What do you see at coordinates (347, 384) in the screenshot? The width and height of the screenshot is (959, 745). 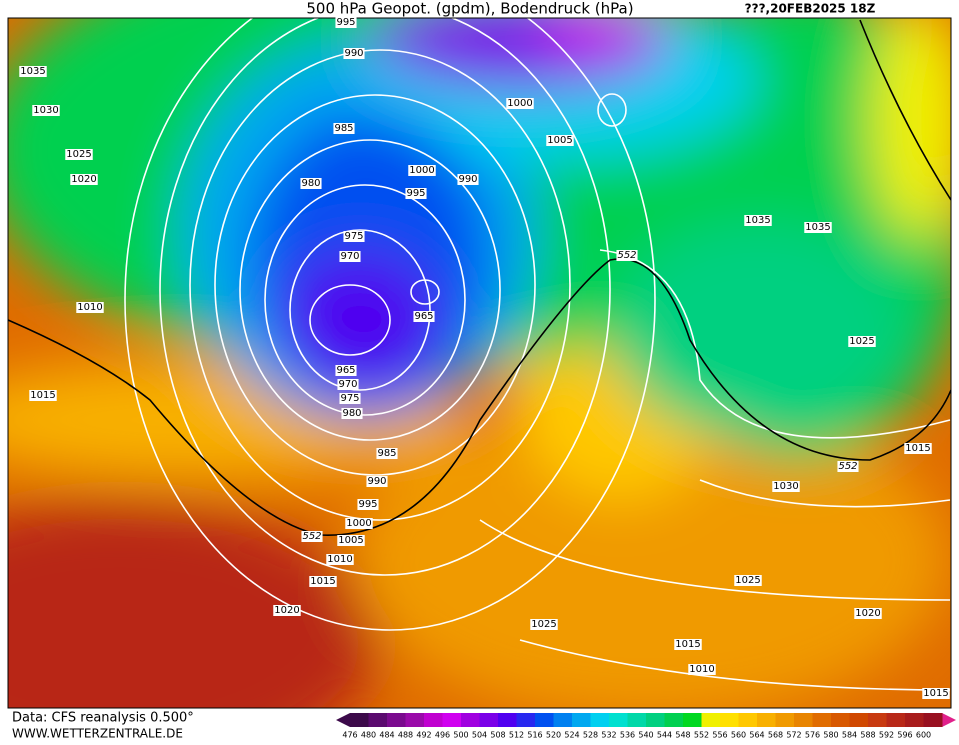 I see `isobar-label: 970` at bounding box center [347, 384].